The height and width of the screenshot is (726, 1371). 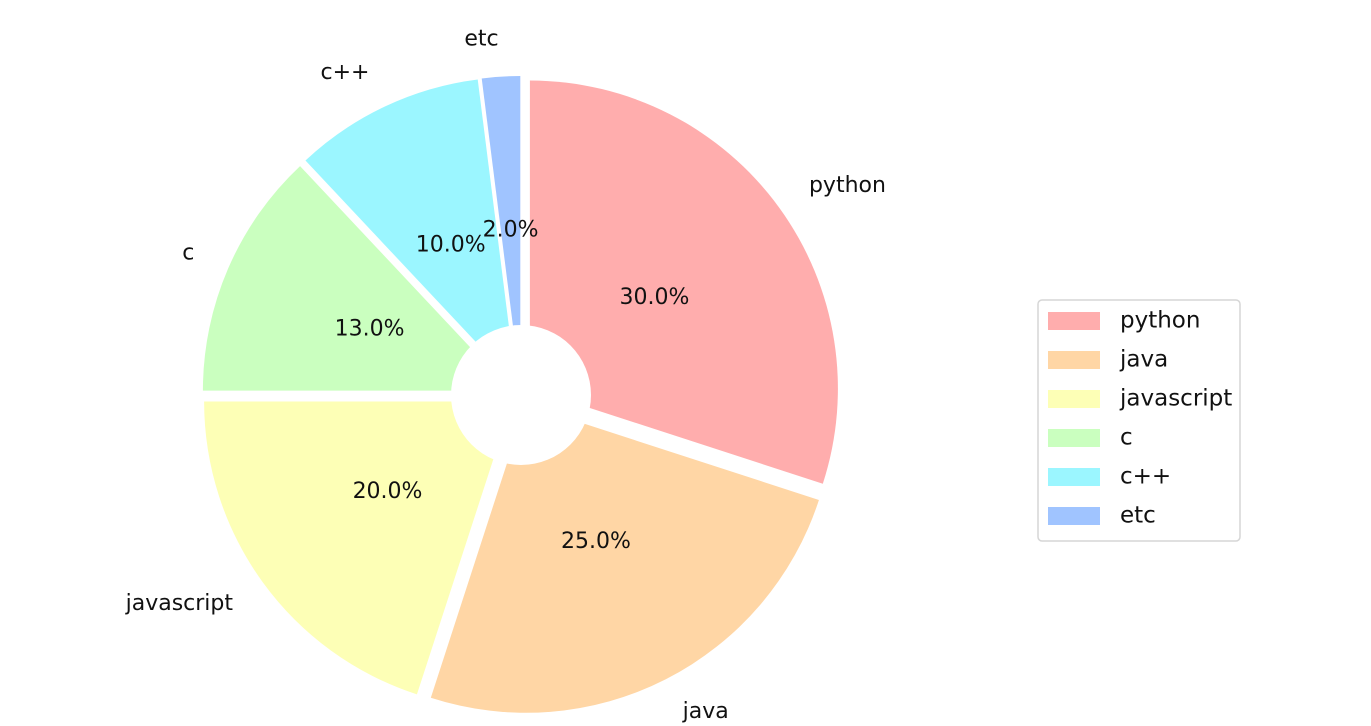 I want to click on pie-percent-label: 2.0%, so click(x=511, y=229).